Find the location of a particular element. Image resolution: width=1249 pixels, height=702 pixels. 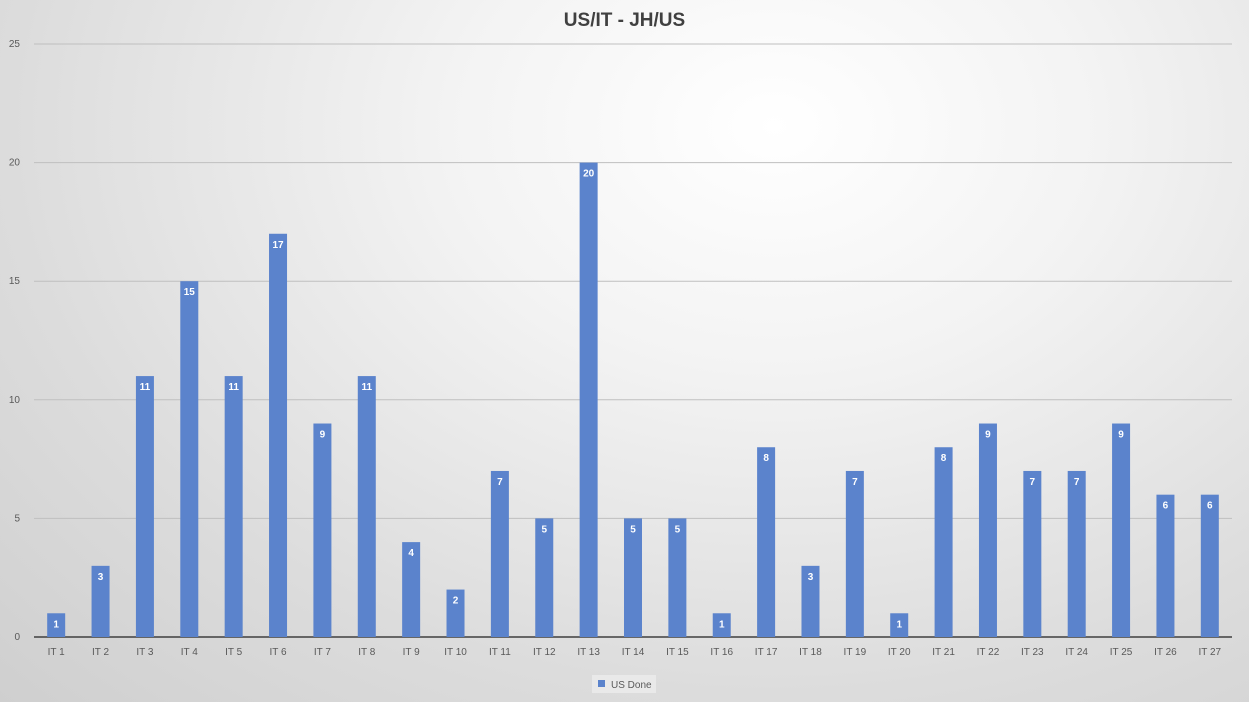

data-label: 20 is located at coordinates (589, 174).